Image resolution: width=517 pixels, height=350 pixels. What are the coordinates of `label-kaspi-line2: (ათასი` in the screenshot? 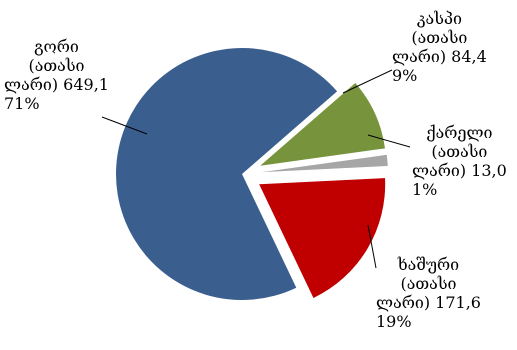 It's located at (439, 37).